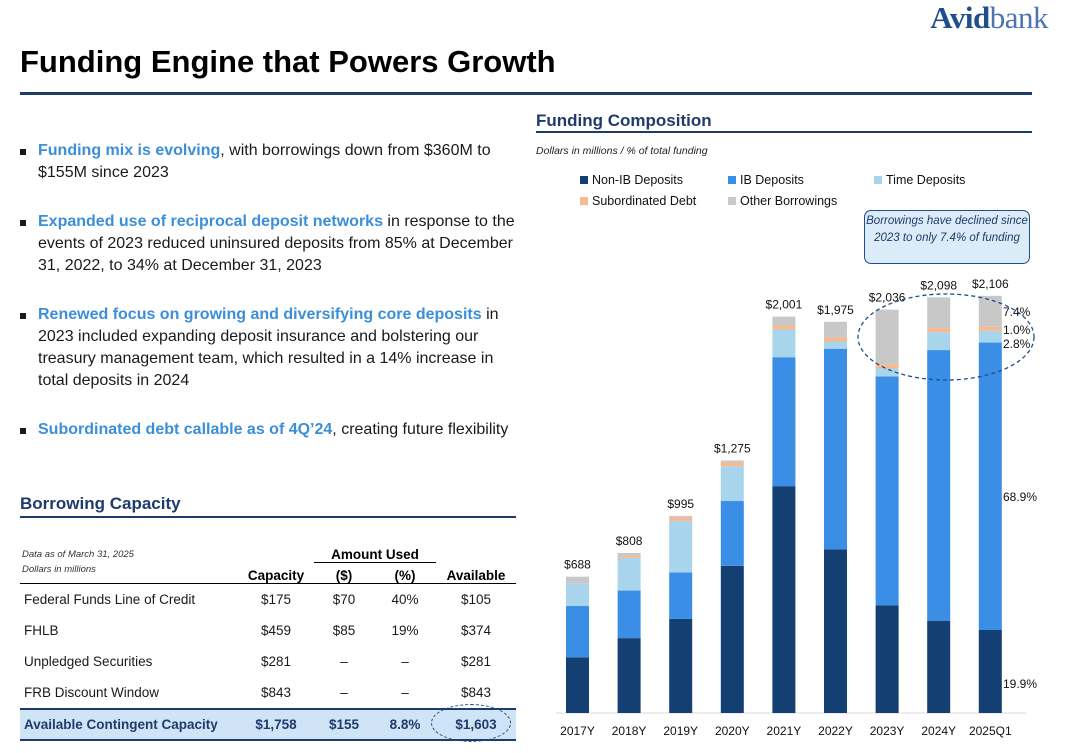 This screenshot has width=1080, height=753. I want to click on bar-segment-ib-deposits-2020Y, so click(732, 533).